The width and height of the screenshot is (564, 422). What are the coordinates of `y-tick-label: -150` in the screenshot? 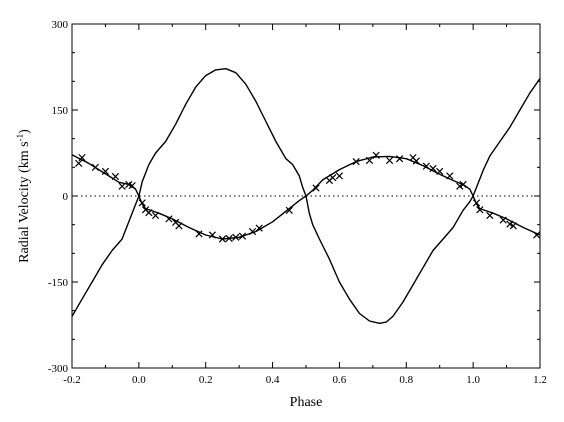 It's located at (58, 283).